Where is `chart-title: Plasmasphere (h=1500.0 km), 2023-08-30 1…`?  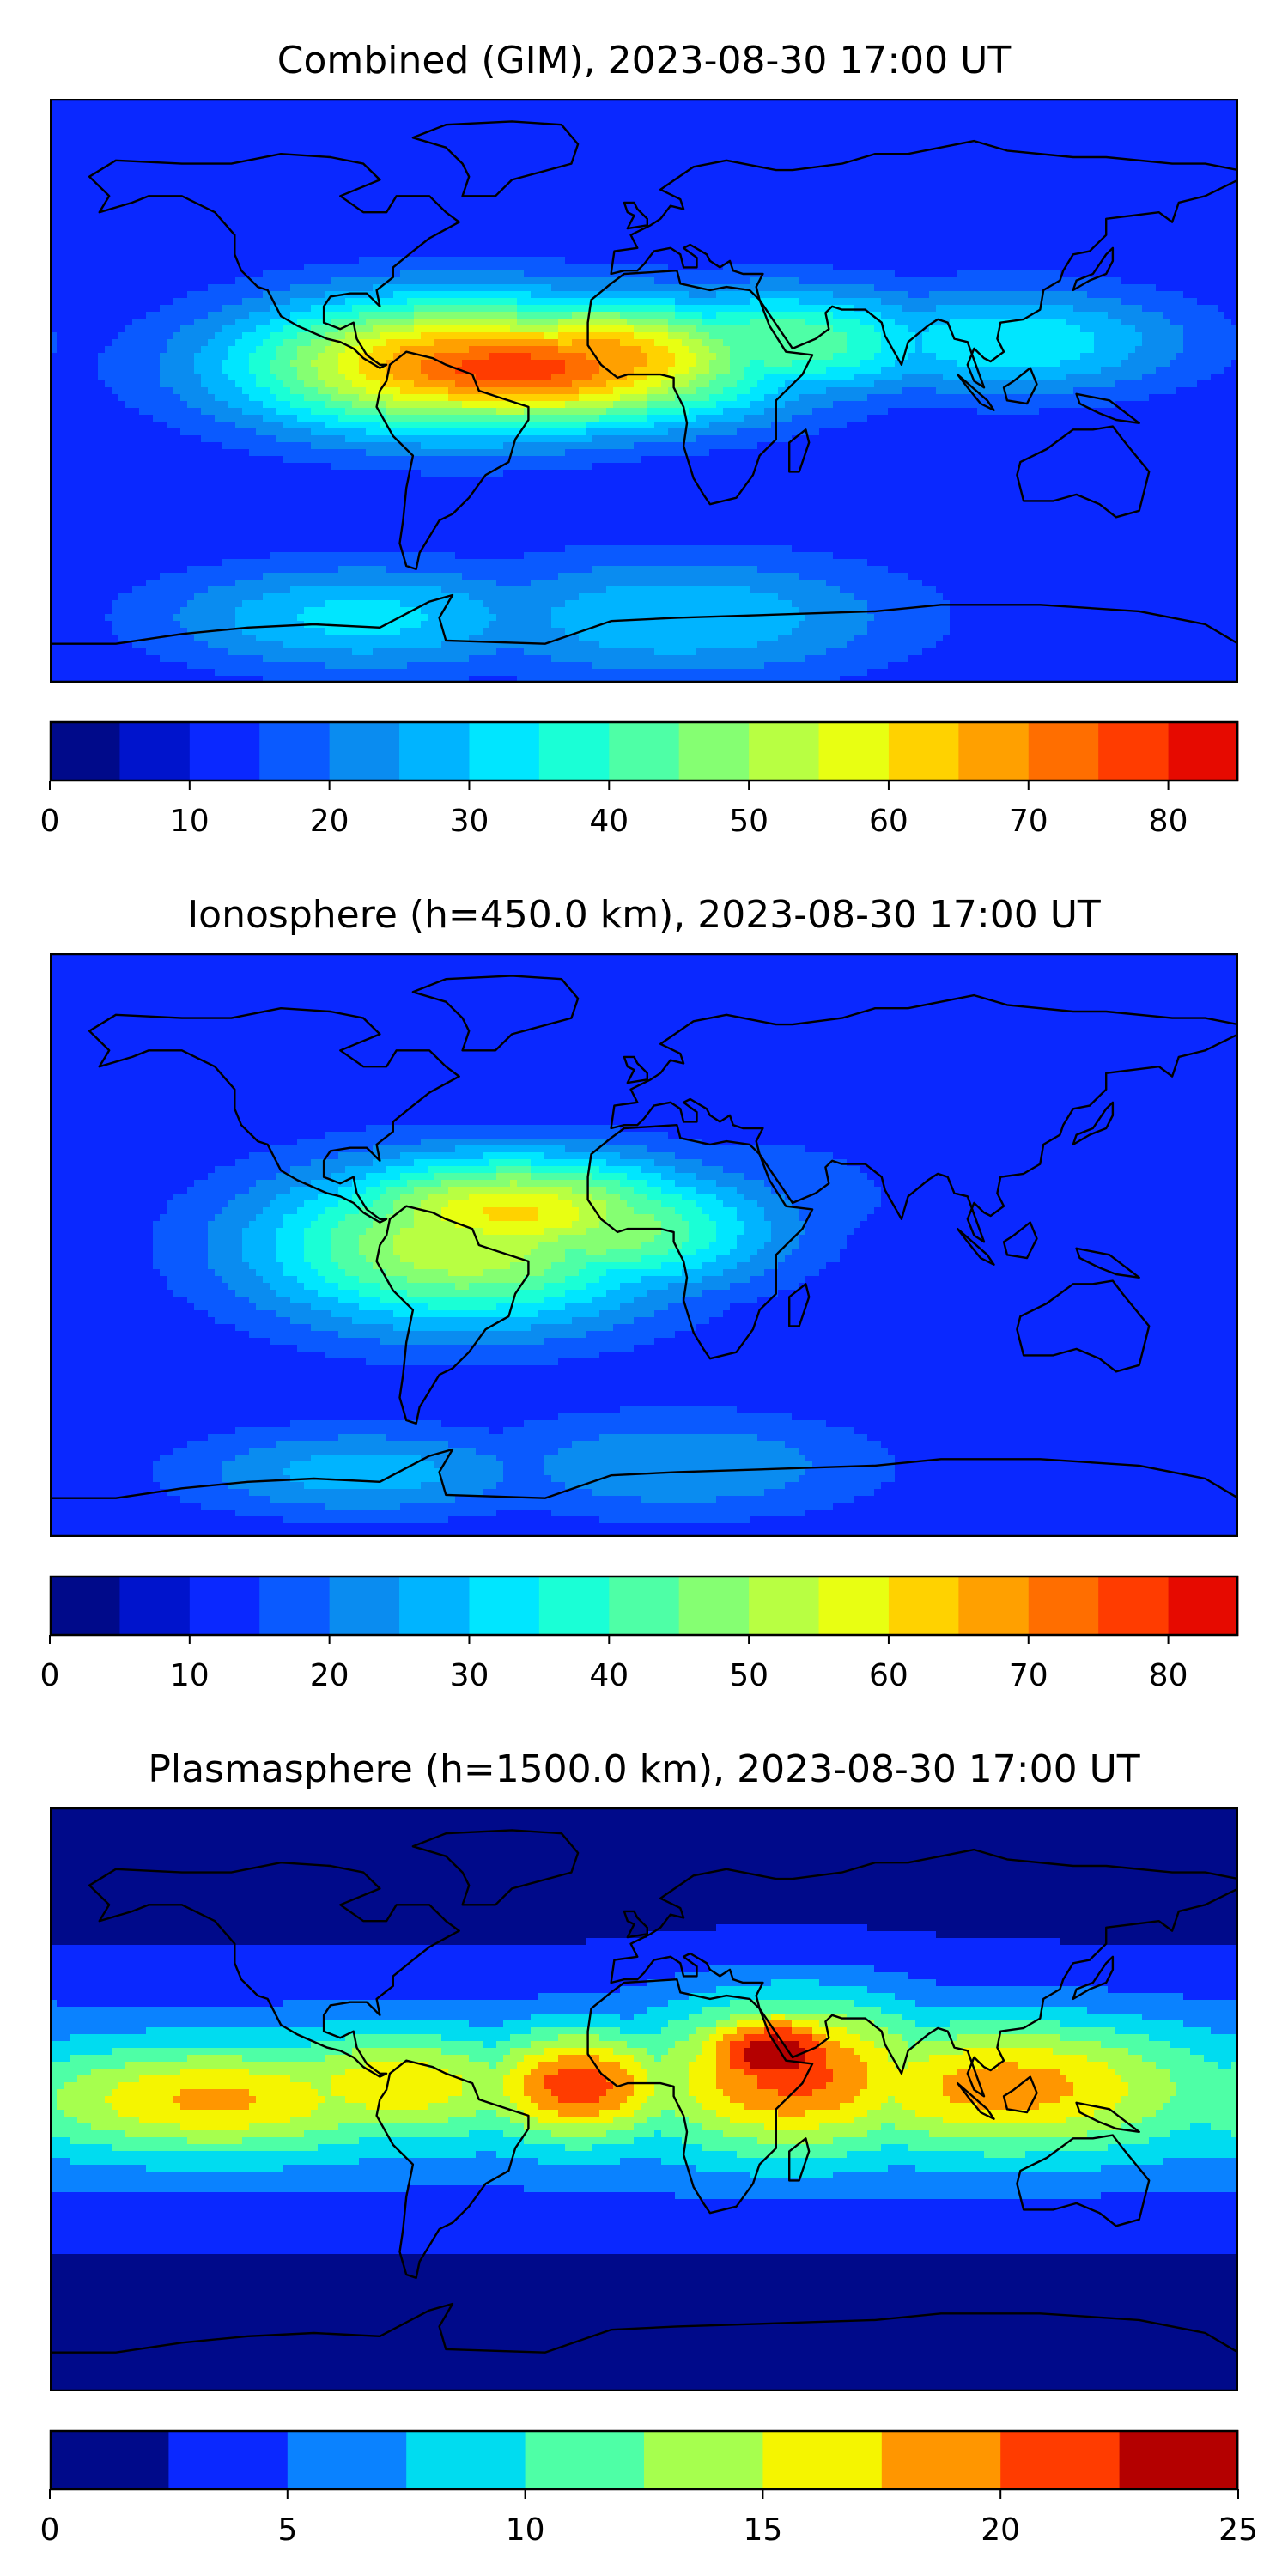
chart-title: Plasmasphere (h=1500.0 km), 2023-08-30 1… is located at coordinates (644, 1770).